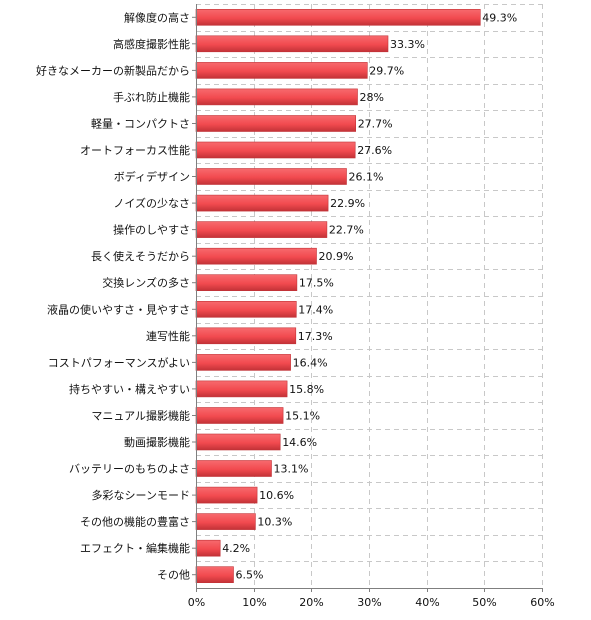 The height and width of the screenshot is (620, 591). What do you see at coordinates (173, 575) in the screenshot?
I see `category-label: その他` at bounding box center [173, 575].